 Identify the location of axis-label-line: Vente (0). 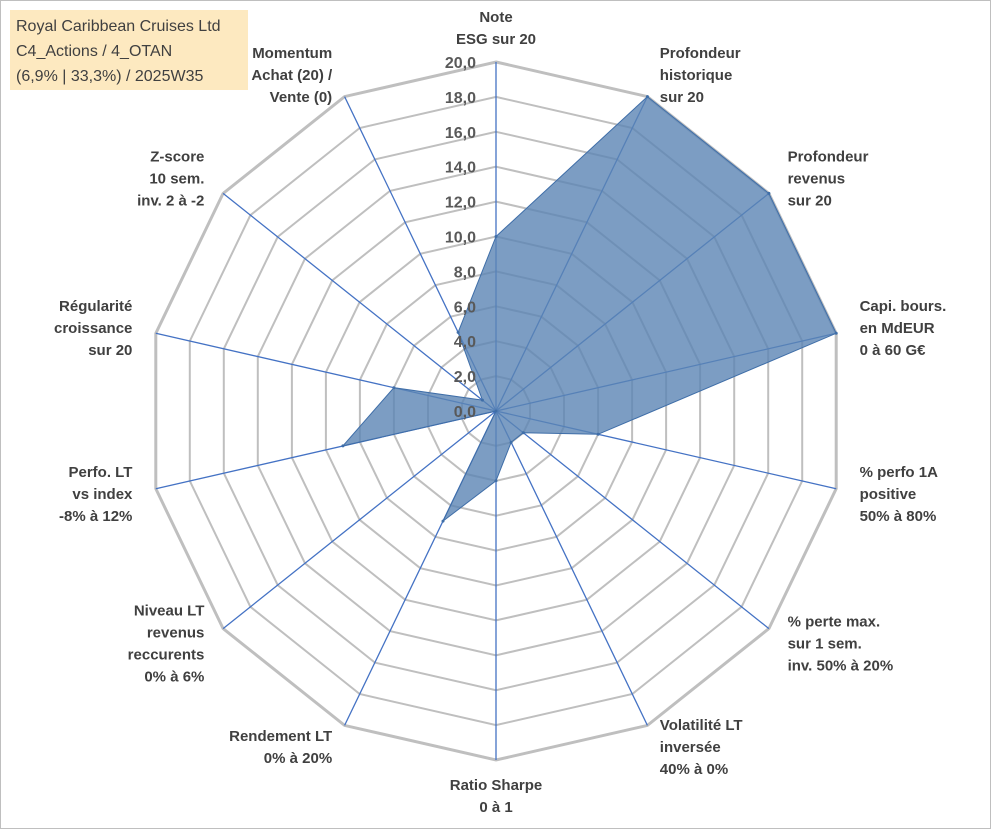
(301, 97).